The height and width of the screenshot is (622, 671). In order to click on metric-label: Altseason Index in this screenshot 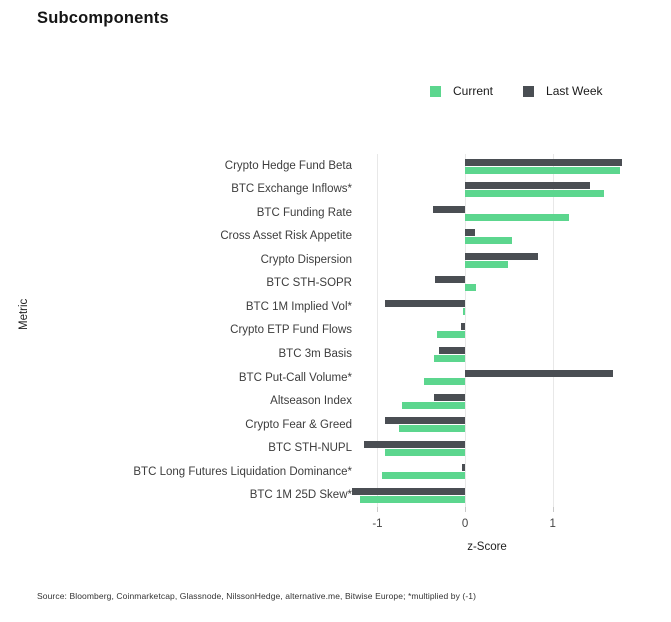, I will do `click(311, 401)`.